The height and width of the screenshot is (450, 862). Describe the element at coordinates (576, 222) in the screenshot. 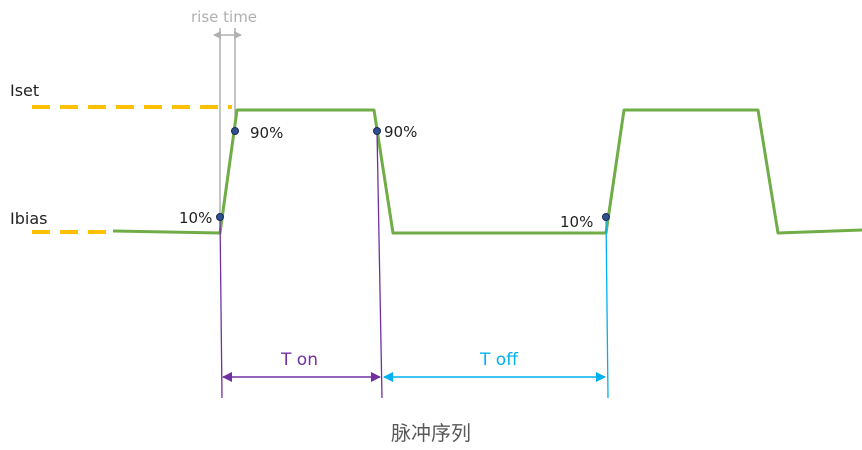

I see `pct-10-second-rise-label: 10%` at that location.